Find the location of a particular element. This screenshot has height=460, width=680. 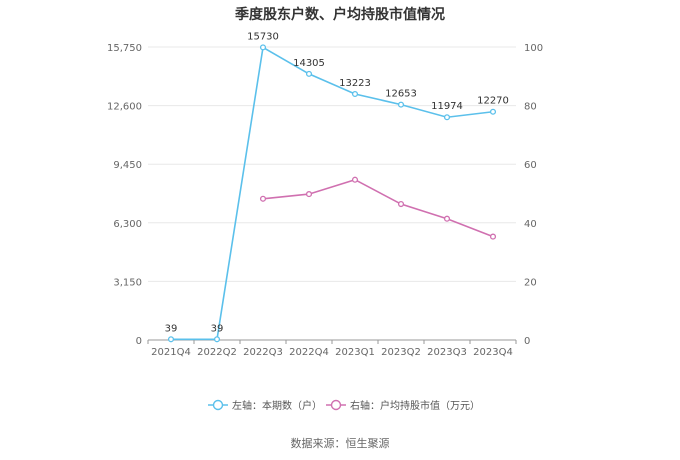

x-tick-label: 2023Q2 is located at coordinates (401, 352).